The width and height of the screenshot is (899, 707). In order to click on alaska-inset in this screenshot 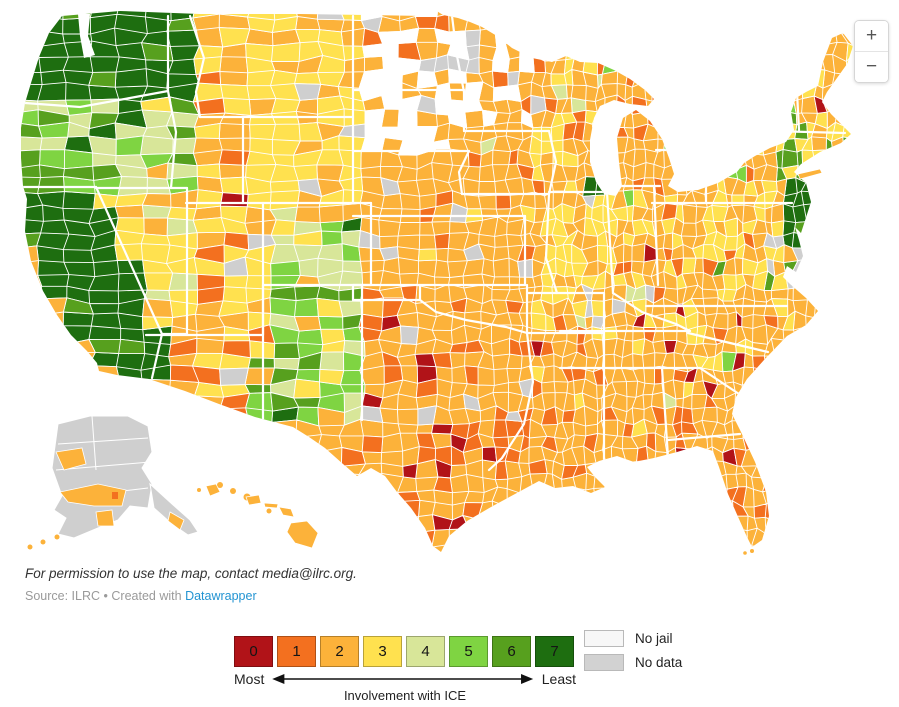, I will do `click(139, 482)`.